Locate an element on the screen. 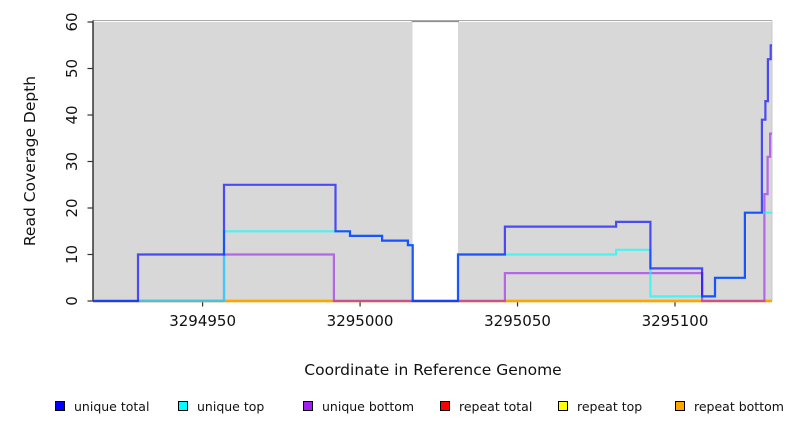 Image resolution: width=792 pixels, height=432 pixels. legend-entry-unique-top: unique top is located at coordinates (221, 406).